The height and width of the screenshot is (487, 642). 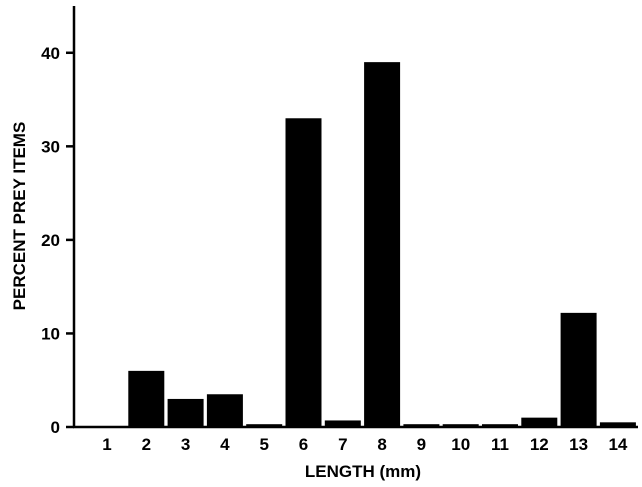 What do you see at coordinates (55, 427) in the screenshot?
I see `y-tick-label: 0` at bounding box center [55, 427].